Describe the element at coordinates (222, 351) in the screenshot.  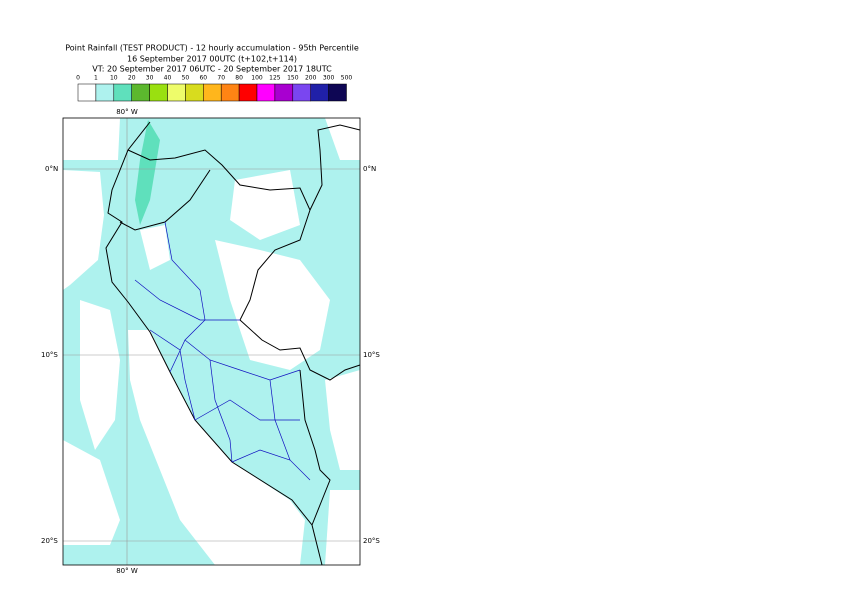
I see `region-borders` at that location.